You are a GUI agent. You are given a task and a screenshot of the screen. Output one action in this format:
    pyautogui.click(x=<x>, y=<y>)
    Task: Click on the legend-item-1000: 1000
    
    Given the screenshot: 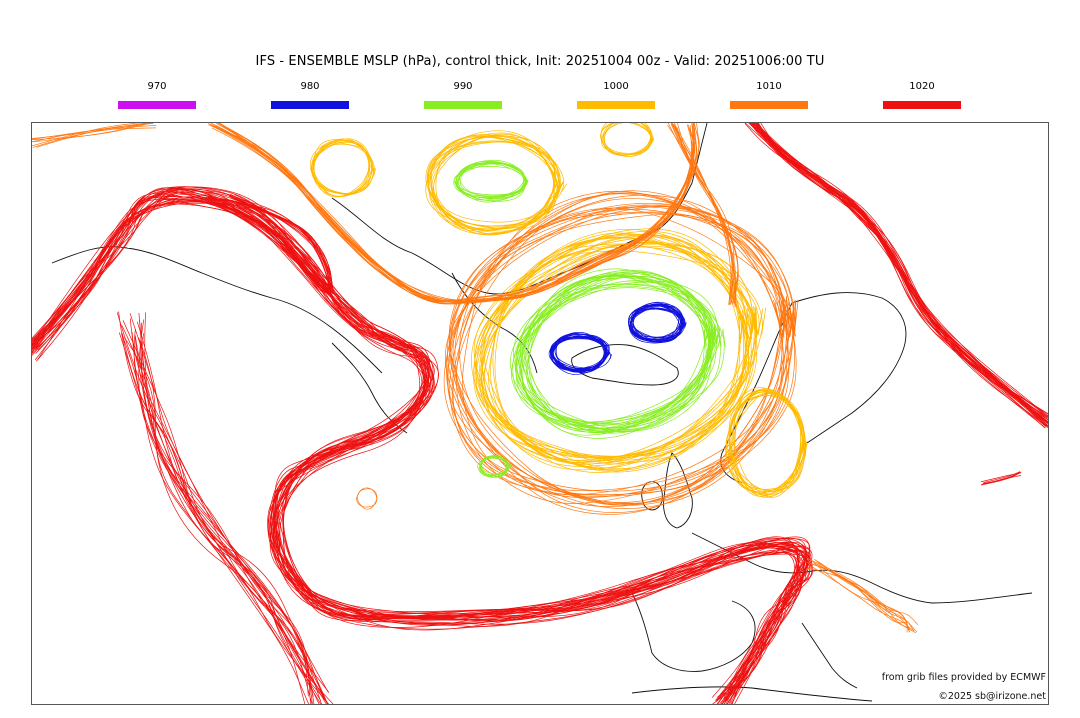 What is the action you would take?
    pyautogui.click(x=616, y=94)
    